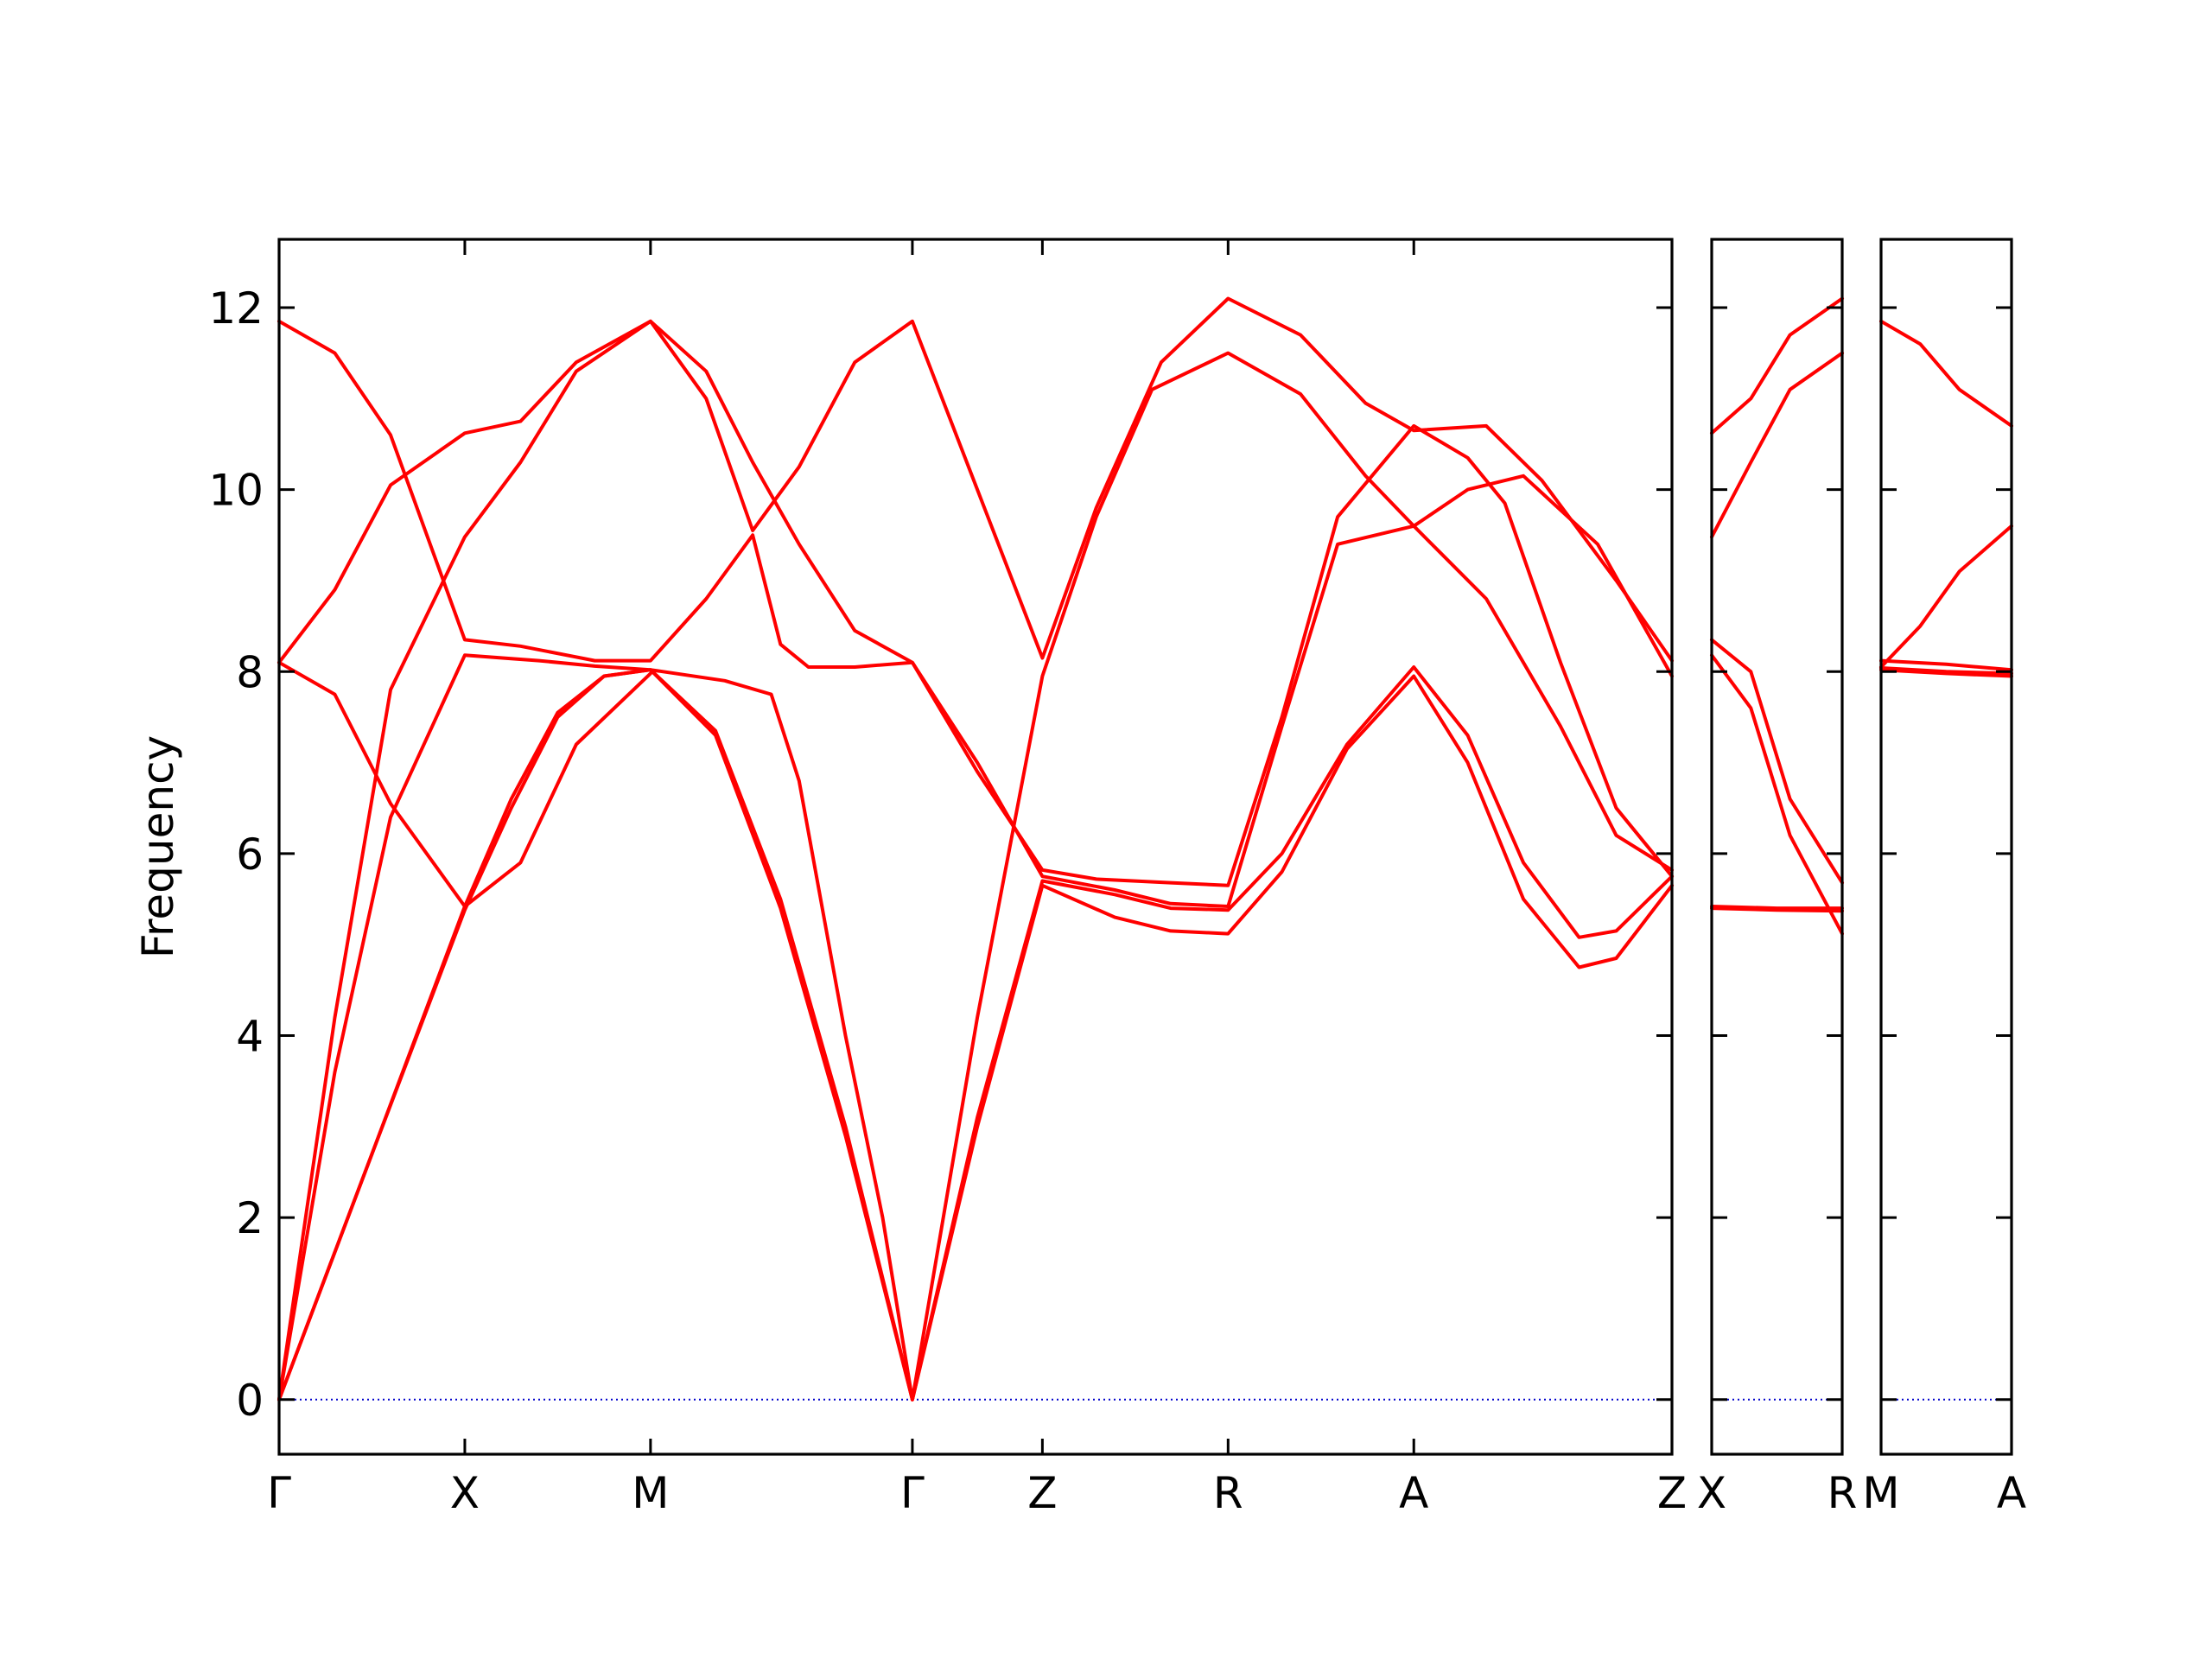  What do you see at coordinates (250, 1401) in the screenshot?
I see `y-tick-label: 0` at bounding box center [250, 1401].